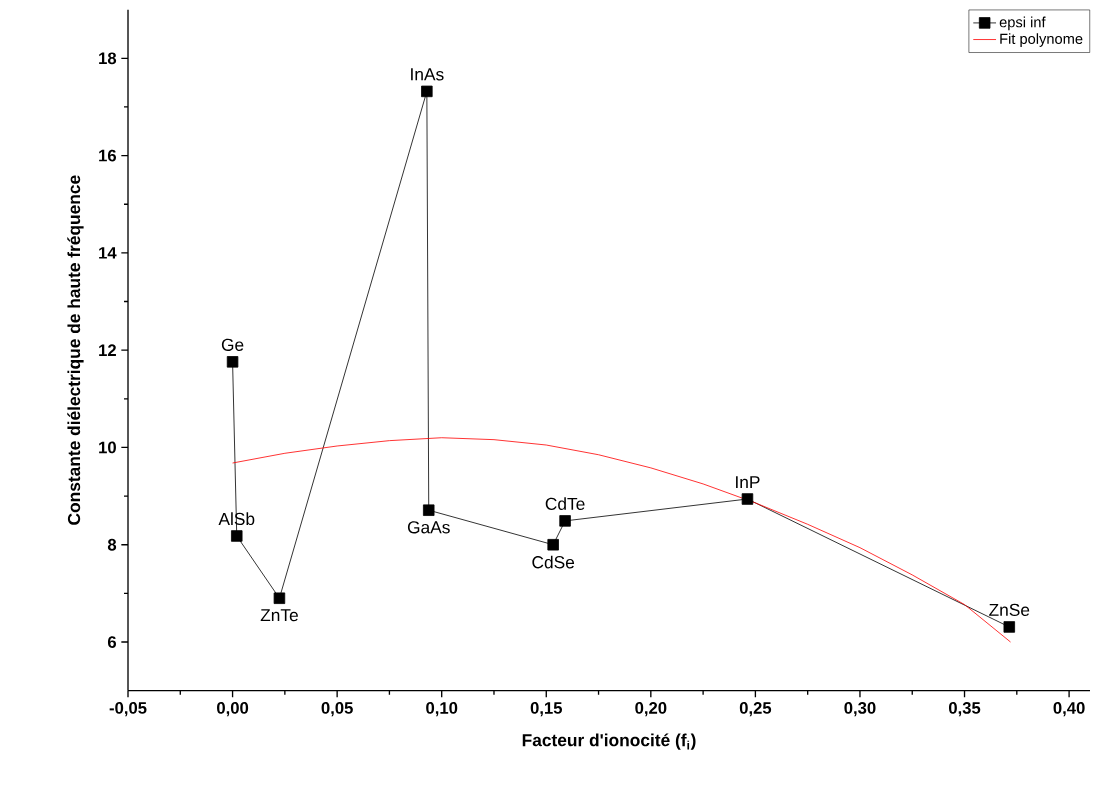  What do you see at coordinates (748, 482) in the screenshot?
I see `annotation: InP` at bounding box center [748, 482].